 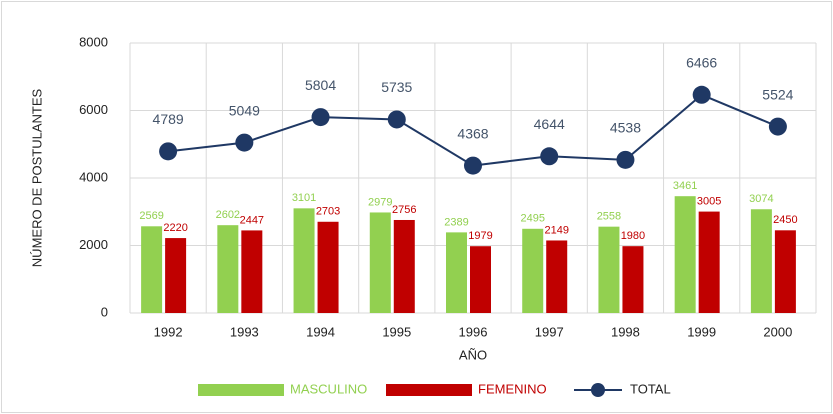 I want to click on bar-value-label: 2220, so click(x=175, y=228).